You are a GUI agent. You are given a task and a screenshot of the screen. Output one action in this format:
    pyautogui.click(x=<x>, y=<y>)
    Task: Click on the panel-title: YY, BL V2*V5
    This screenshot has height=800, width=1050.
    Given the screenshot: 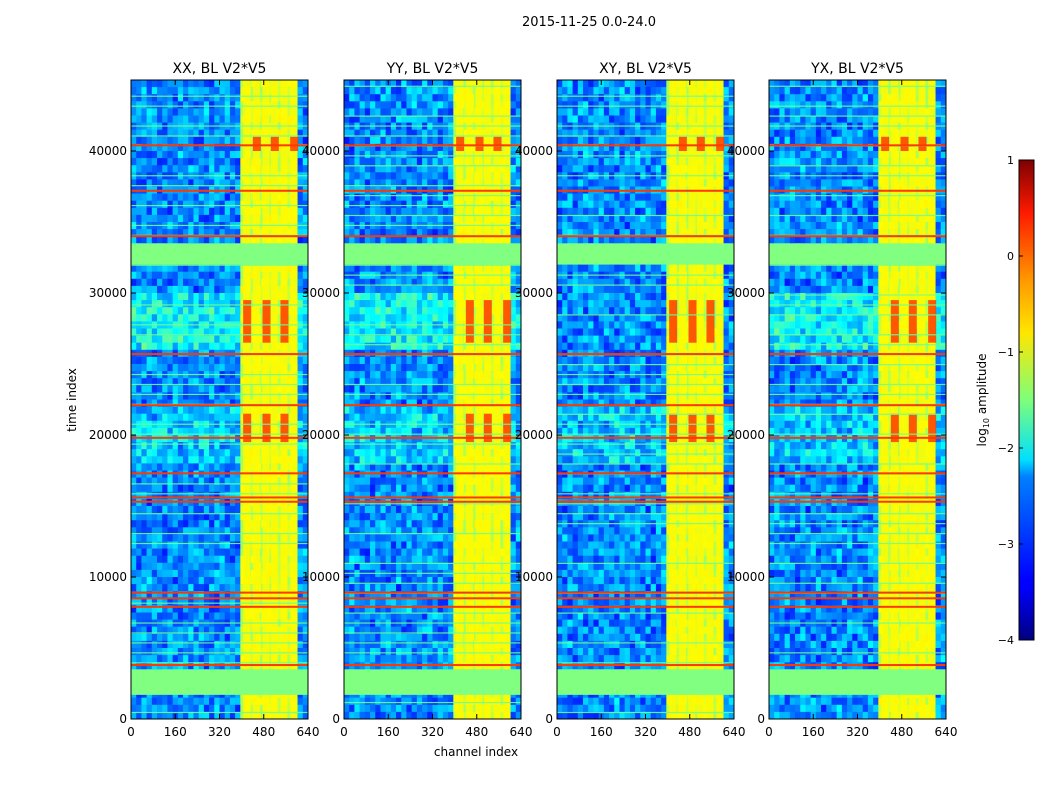 What is the action you would take?
    pyautogui.click(x=432, y=69)
    